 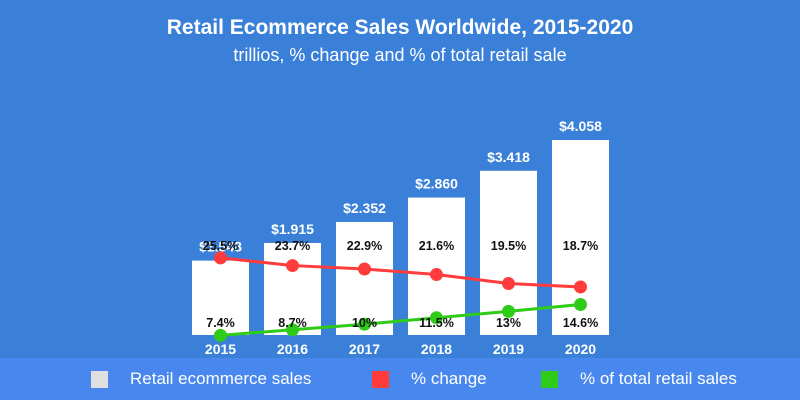 What do you see at coordinates (364, 349) in the screenshot?
I see `x-tick-label-2017: 2017` at bounding box center [364, 349].